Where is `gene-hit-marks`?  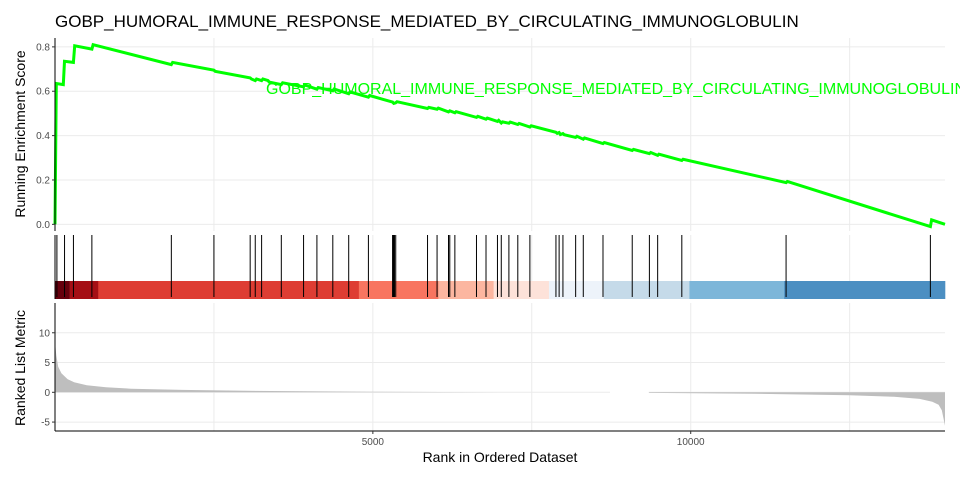 gene-hit-marks is located at coordinates (493, 266).